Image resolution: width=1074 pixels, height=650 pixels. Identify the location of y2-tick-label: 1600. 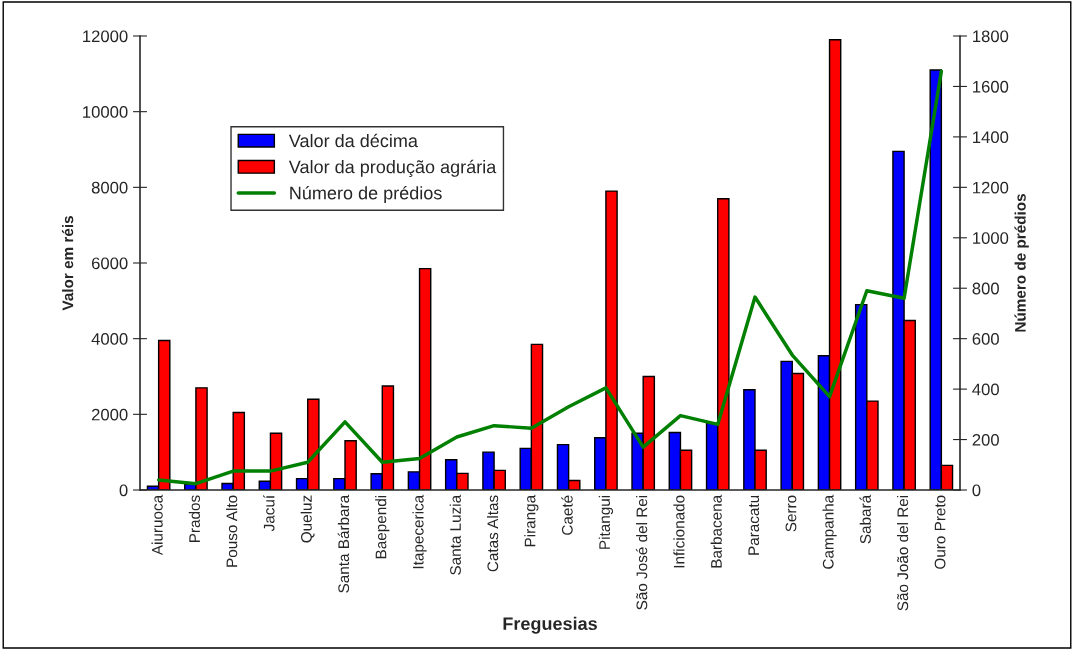
(991, 86).